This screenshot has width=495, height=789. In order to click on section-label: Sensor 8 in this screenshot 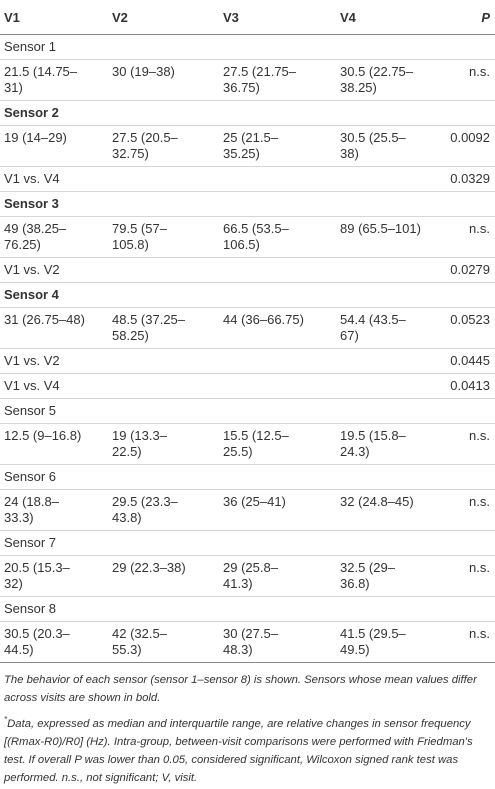, I will do `click(247, 609)`.